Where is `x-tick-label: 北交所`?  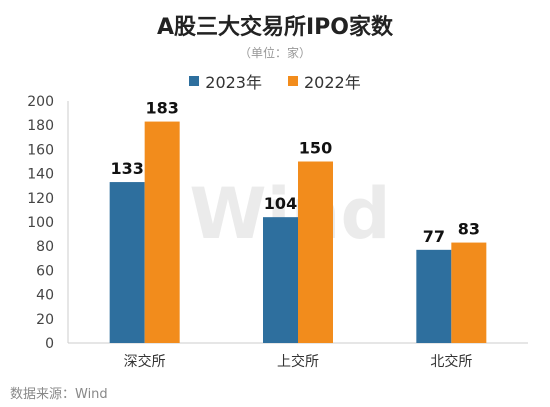 x-tick-label: 北交所 is located at coordinates (451, 361).